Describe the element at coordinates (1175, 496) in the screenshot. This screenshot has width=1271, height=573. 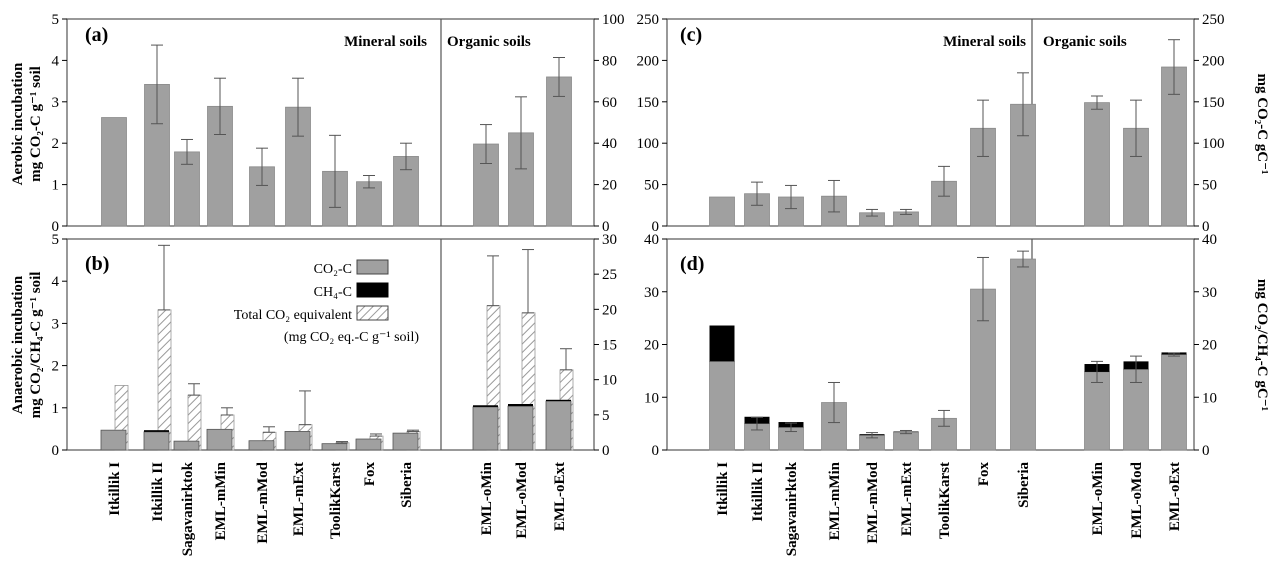
I see `category-label-right-11: EML-oExt` at that location.